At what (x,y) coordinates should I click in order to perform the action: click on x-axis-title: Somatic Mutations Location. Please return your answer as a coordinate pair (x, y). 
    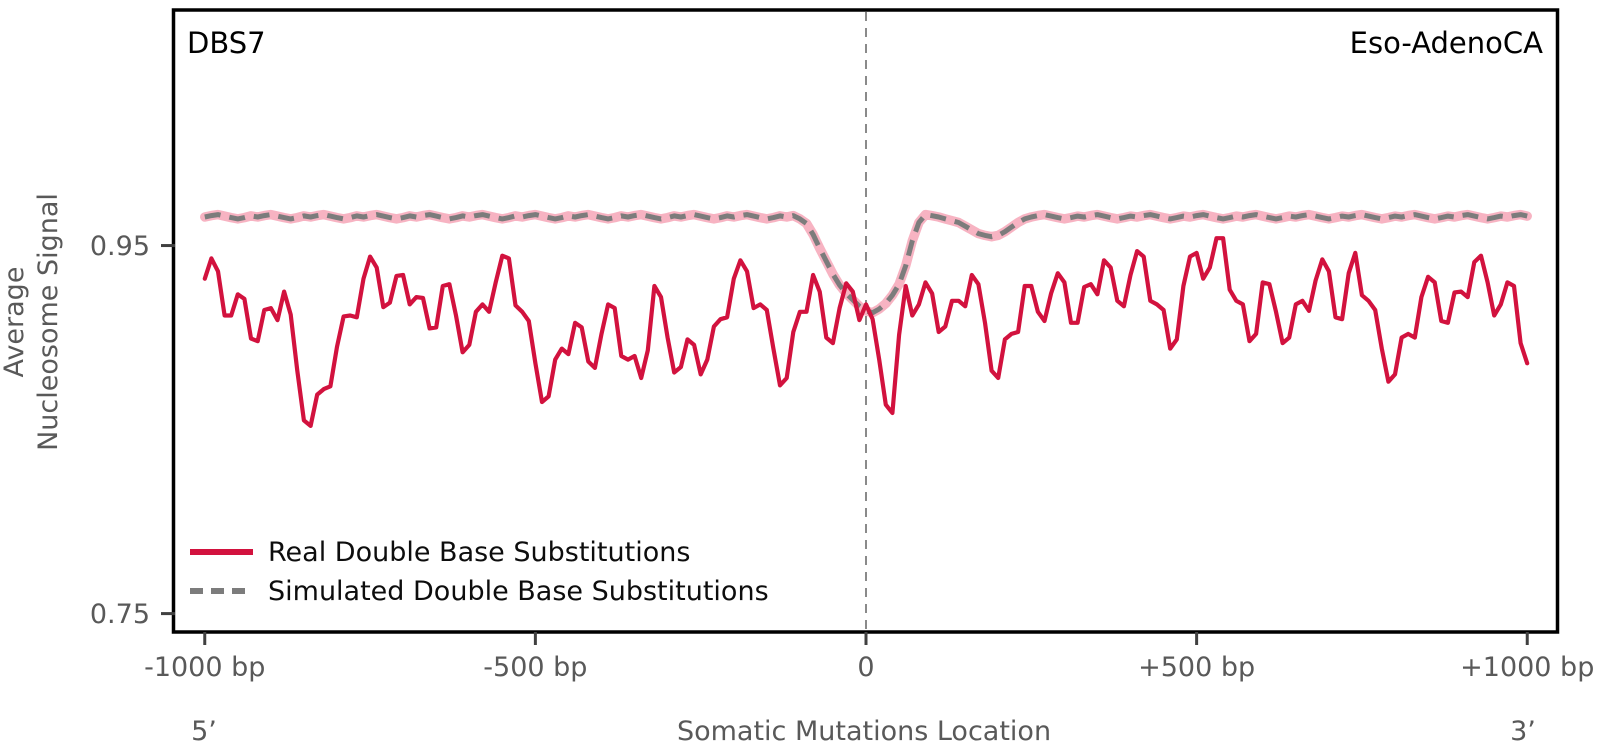
    Looking at the image, I should click on (864, 731).